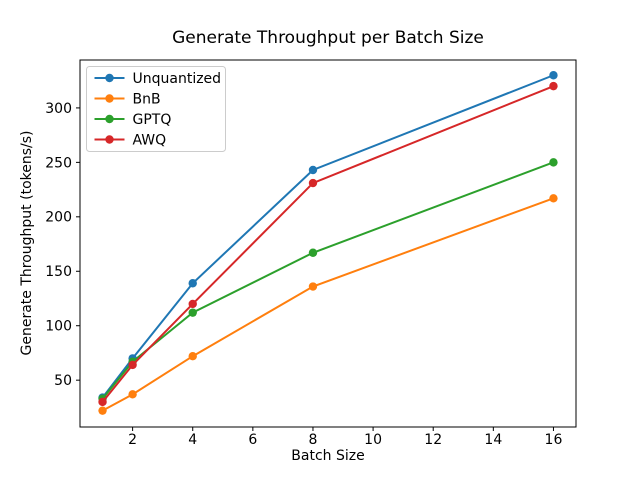  Describe the element at coordinates (313, 440) in the screenshot. I see `x-tick-label: 8` at that location.